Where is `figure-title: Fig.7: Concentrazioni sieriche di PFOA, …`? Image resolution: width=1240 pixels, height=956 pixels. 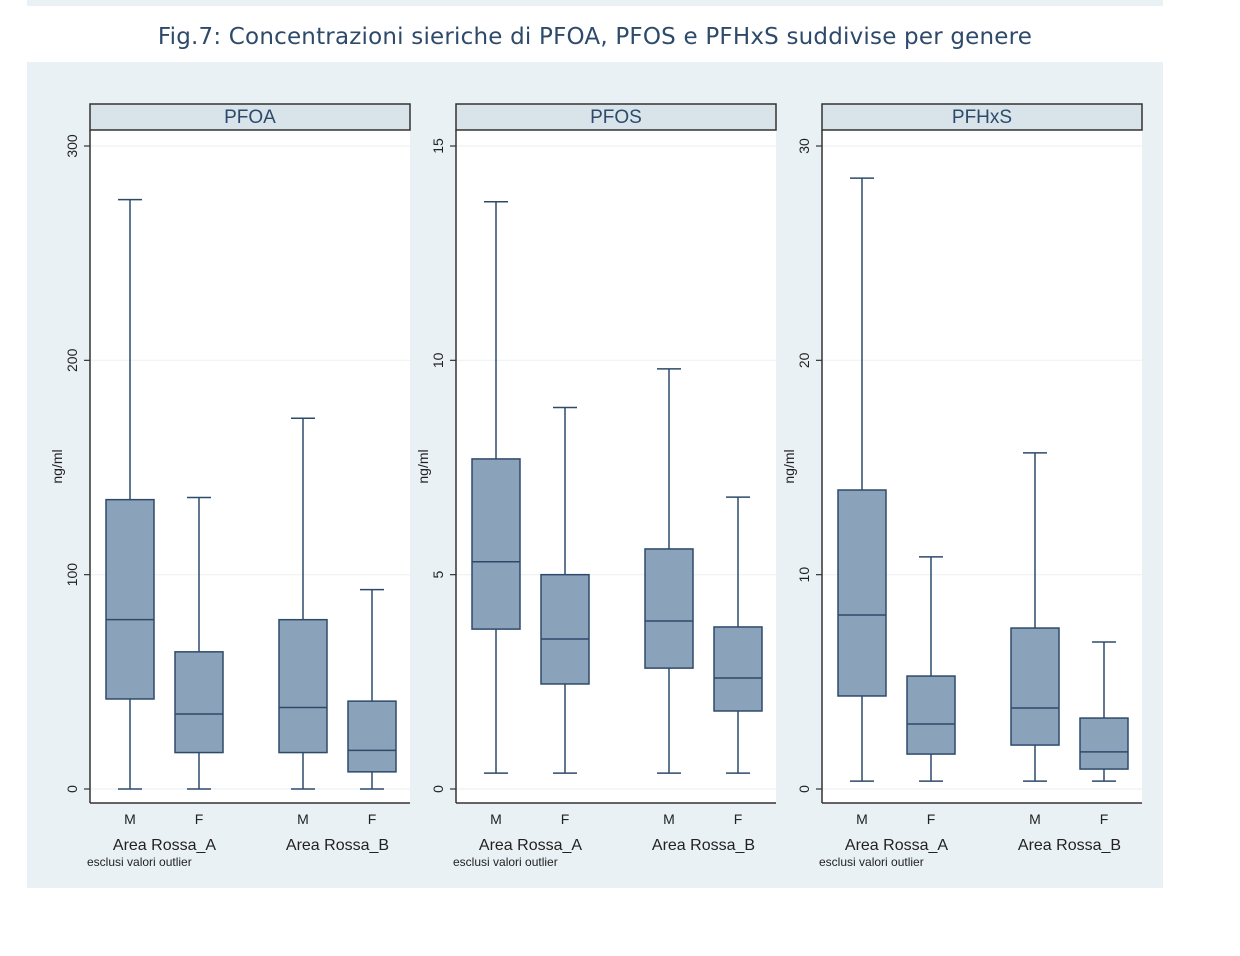 figure-title: Fig.7: Concentrazioni sieriche di PFOA, … is located at coordinates (595, 37).